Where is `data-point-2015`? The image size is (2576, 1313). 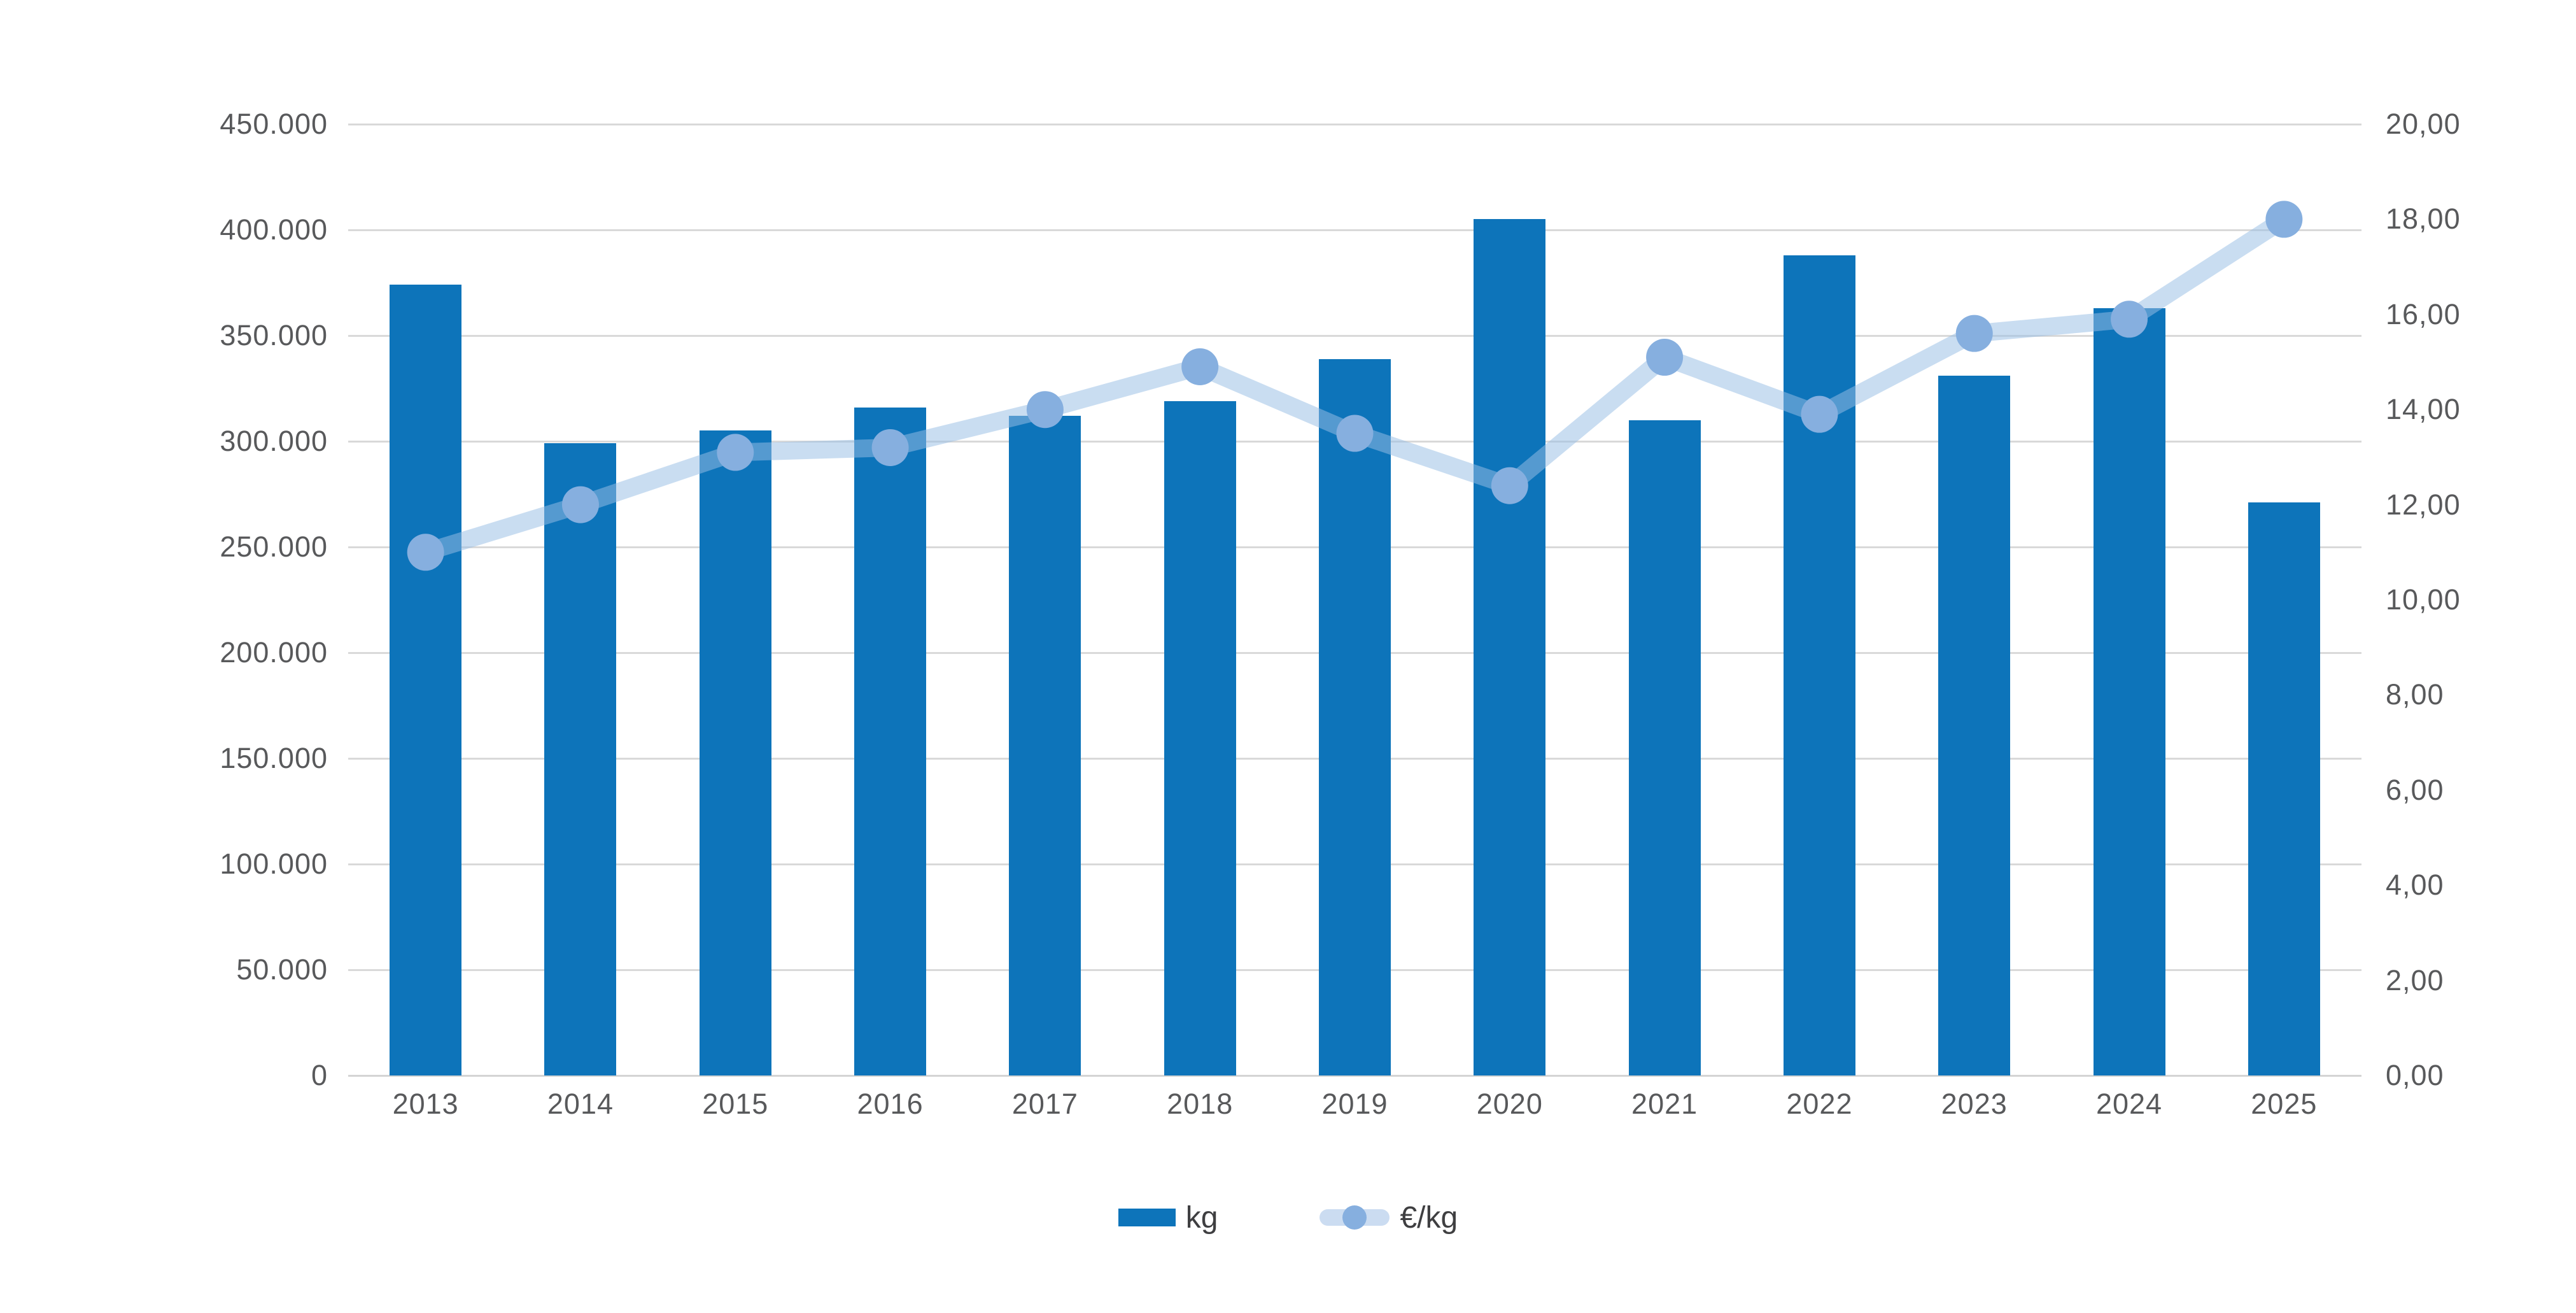 data-point-2015 is located at coordinates (735, 453).